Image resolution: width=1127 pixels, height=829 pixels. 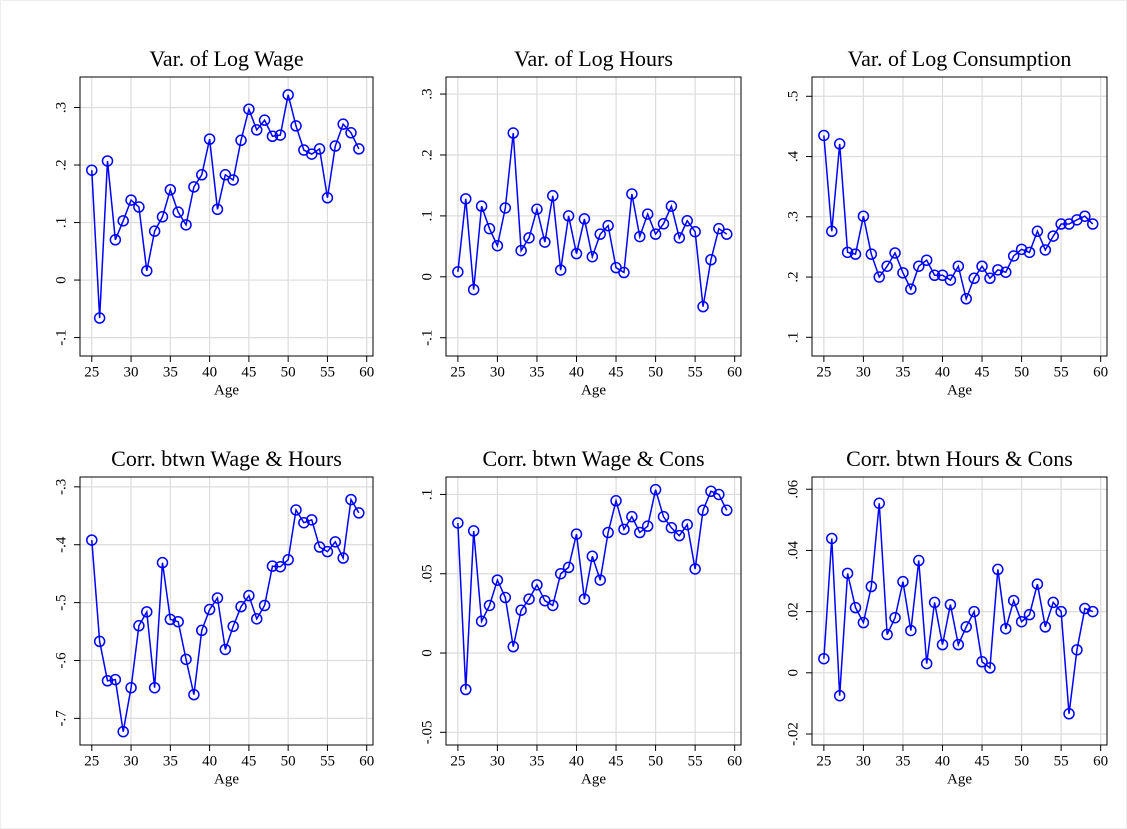 What do you see at coordinates (593, 779) in the screenshot?
I see `x-axis-label: Age` at bounding box center [593, 779].